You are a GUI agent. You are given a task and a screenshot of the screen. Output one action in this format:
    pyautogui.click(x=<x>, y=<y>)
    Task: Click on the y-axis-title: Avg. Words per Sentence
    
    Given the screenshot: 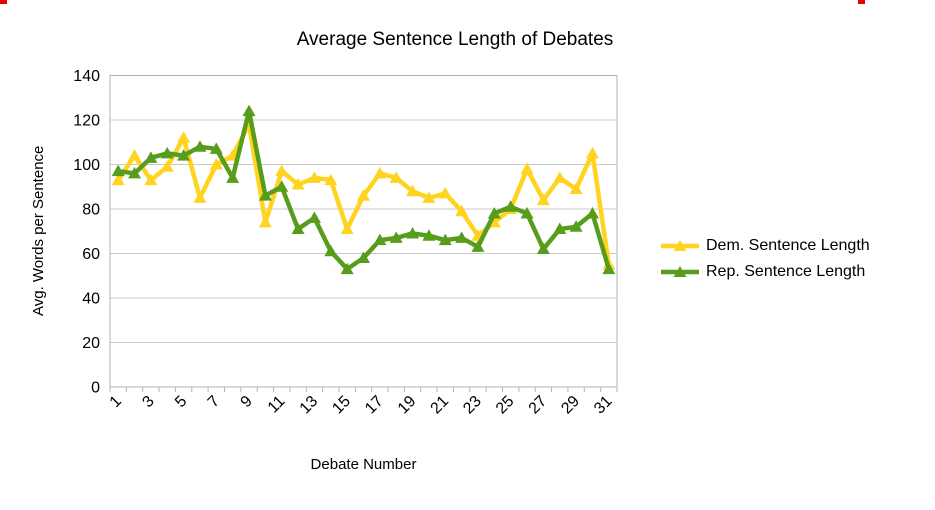 What is the action you would take?
    pyautogui.click(x=38, y=230)
    